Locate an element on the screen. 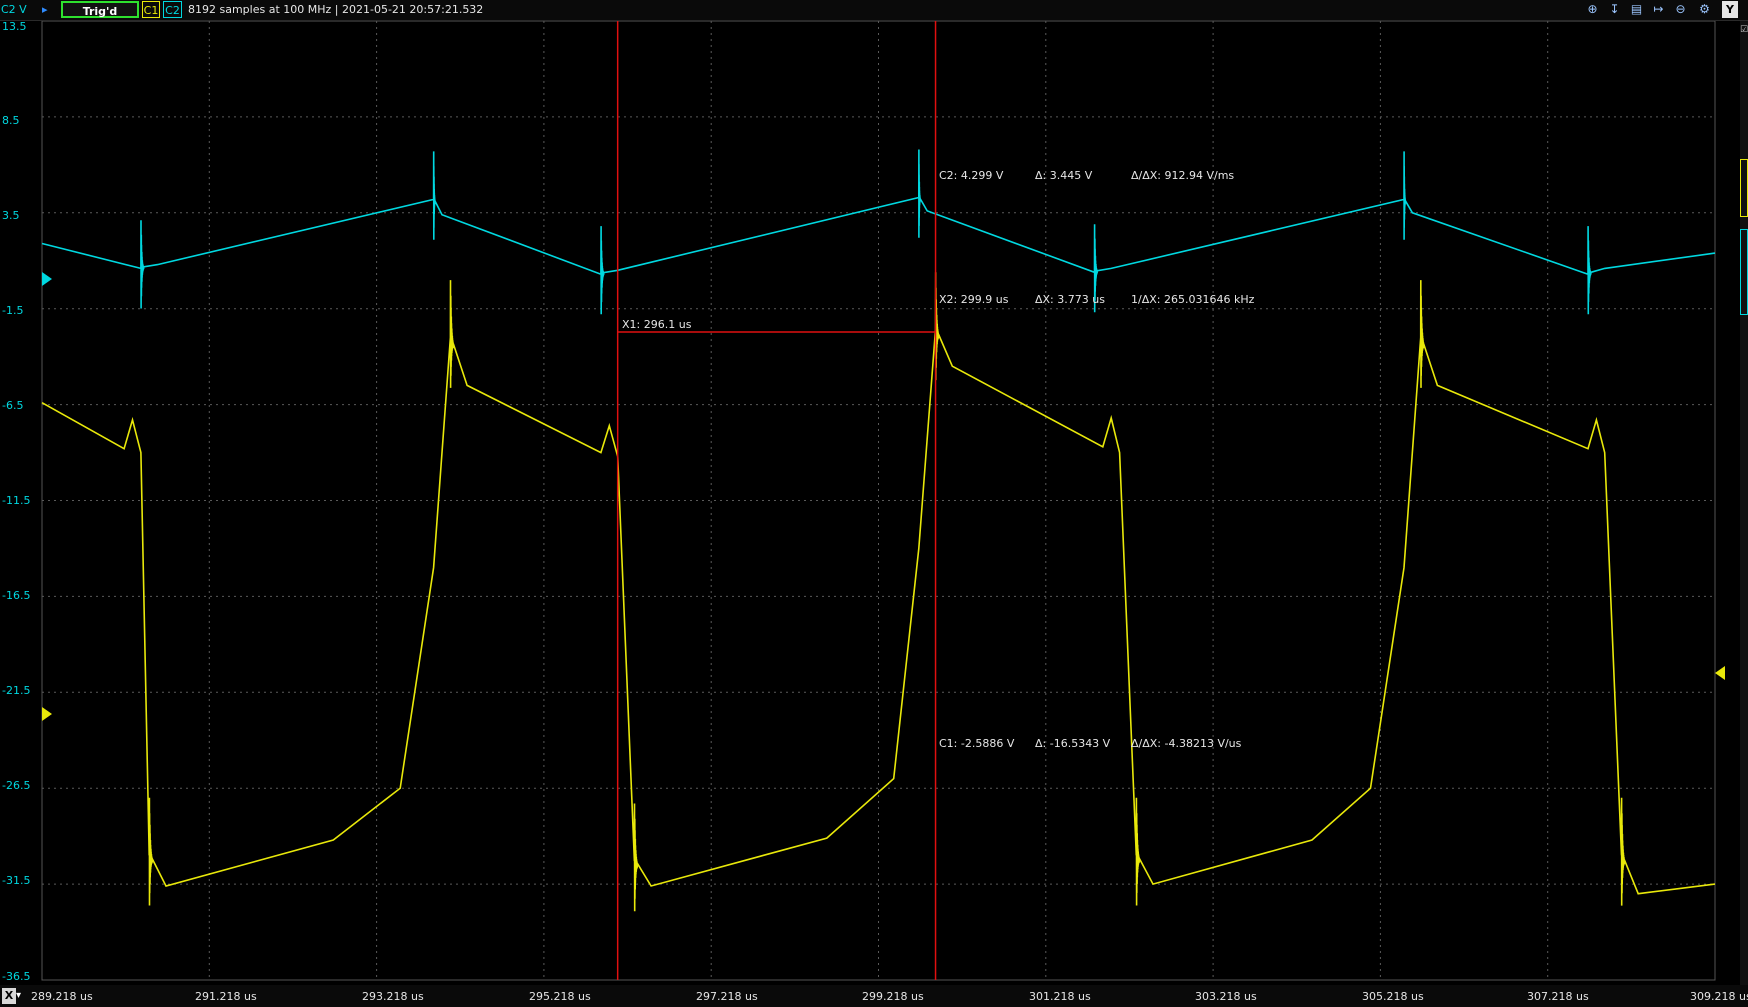 The height and width of the screenshot is (1007, 1748). trigger-level-marker is located at coordinates (1720, 673).